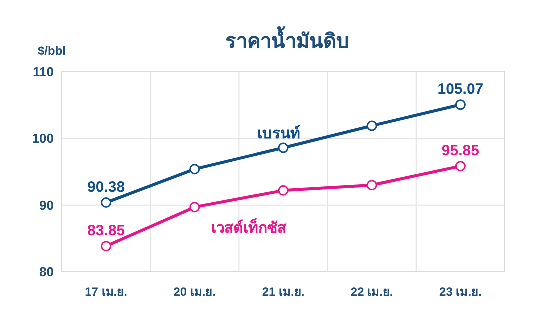 Image resolution: width=545 pixels, height=329 pixels. I want to click on x-tick-label: 17 เม.ย., so click(106, 292).